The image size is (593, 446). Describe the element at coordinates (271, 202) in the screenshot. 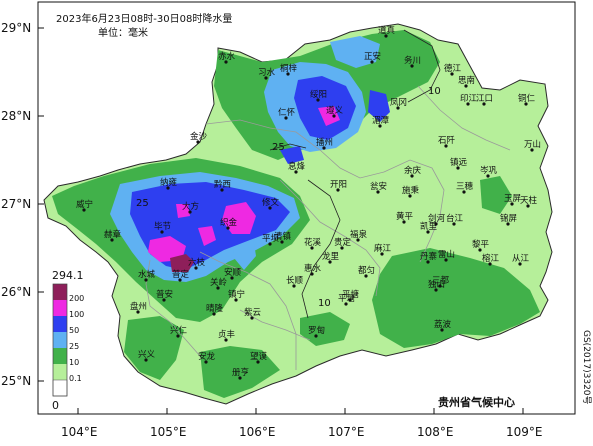

I see `city-label: 修文` at that location.